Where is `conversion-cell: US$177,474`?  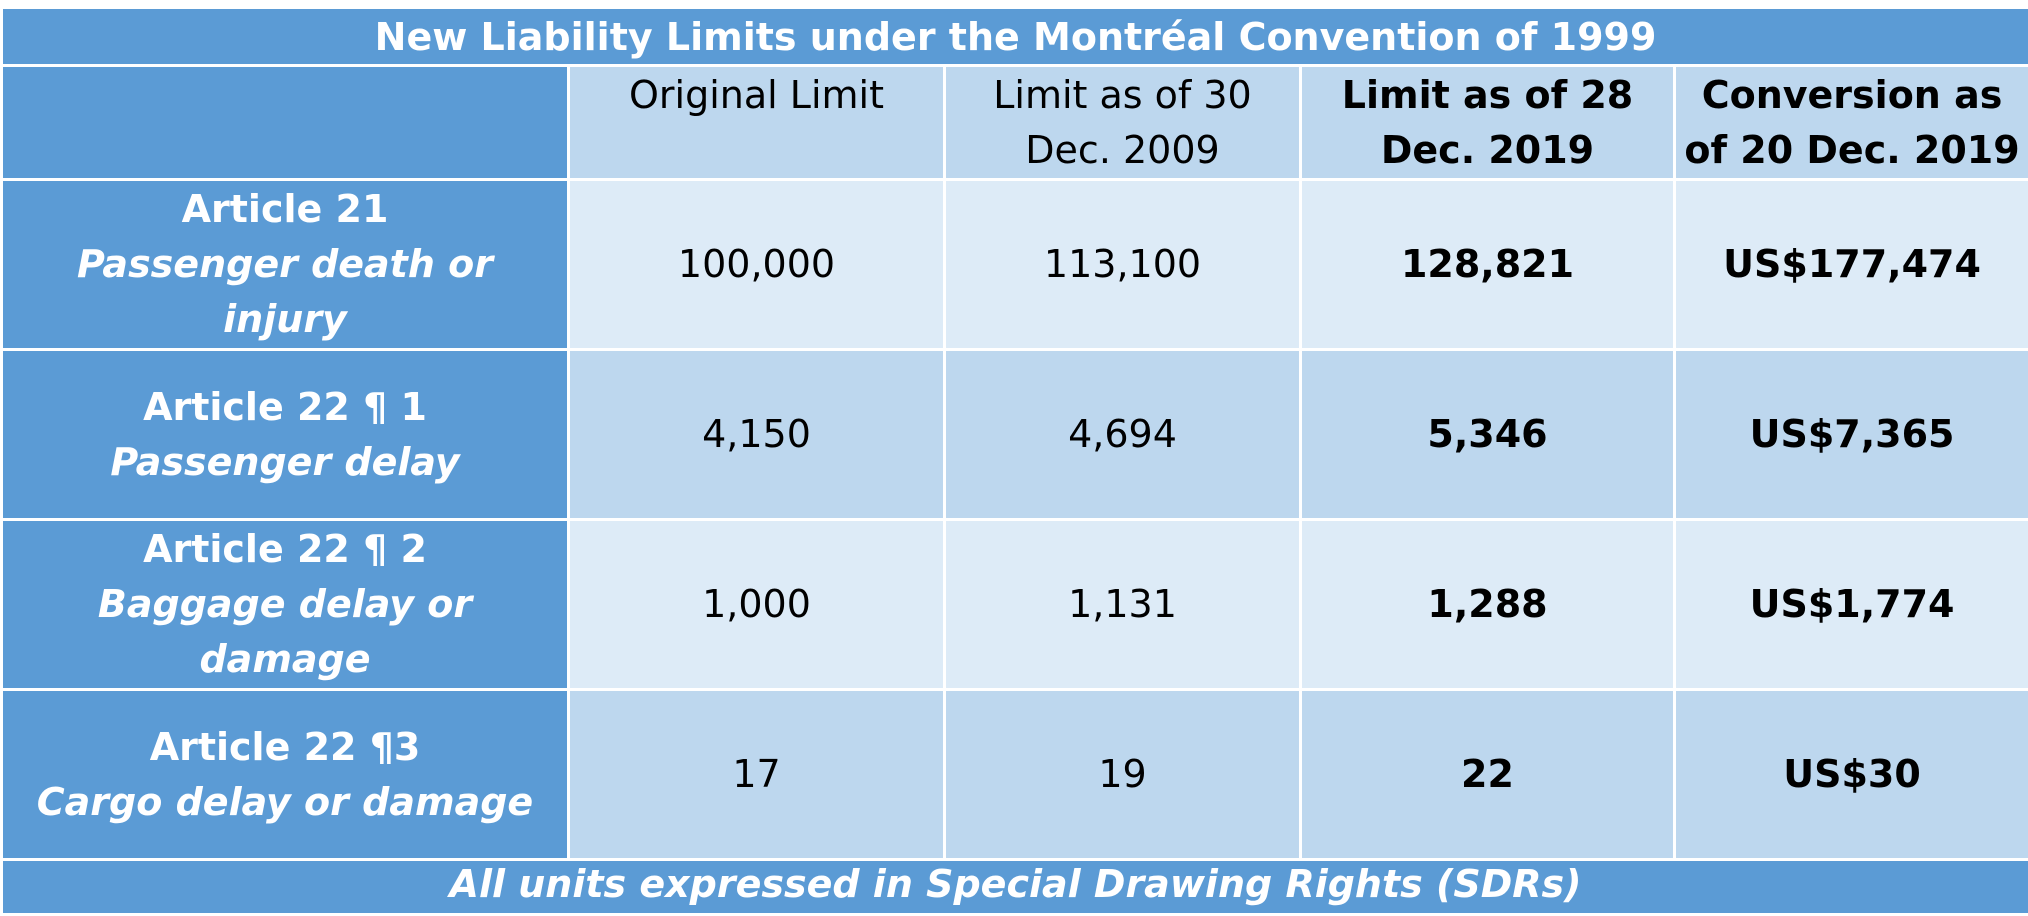
conversion-cell: US$177,474 is located at coordinates (1851, 265).